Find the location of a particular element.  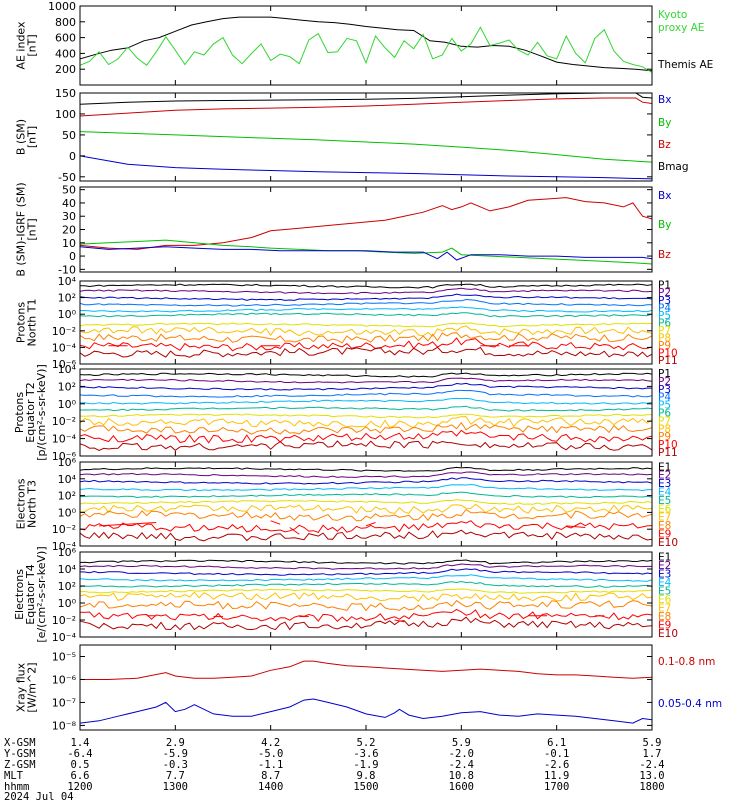

channel-trace-E3 is located at coordinates (366, 572).